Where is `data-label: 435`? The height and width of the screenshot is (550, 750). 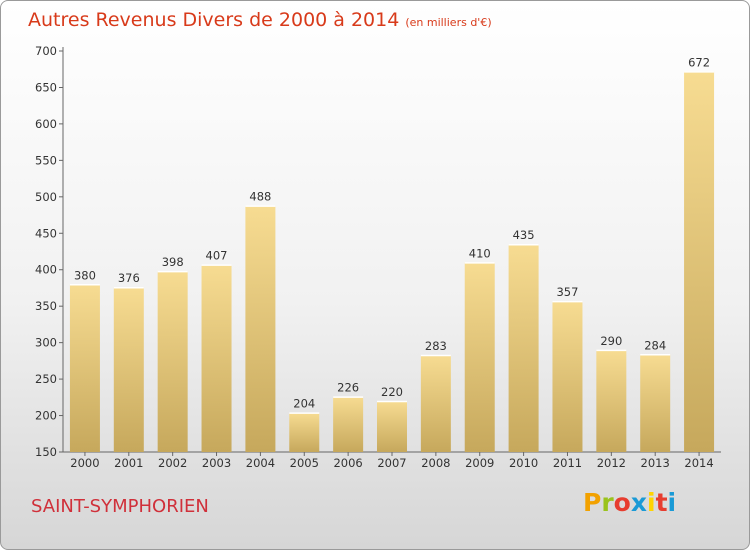
data-label: 435 is located at coordinates (524, 235).